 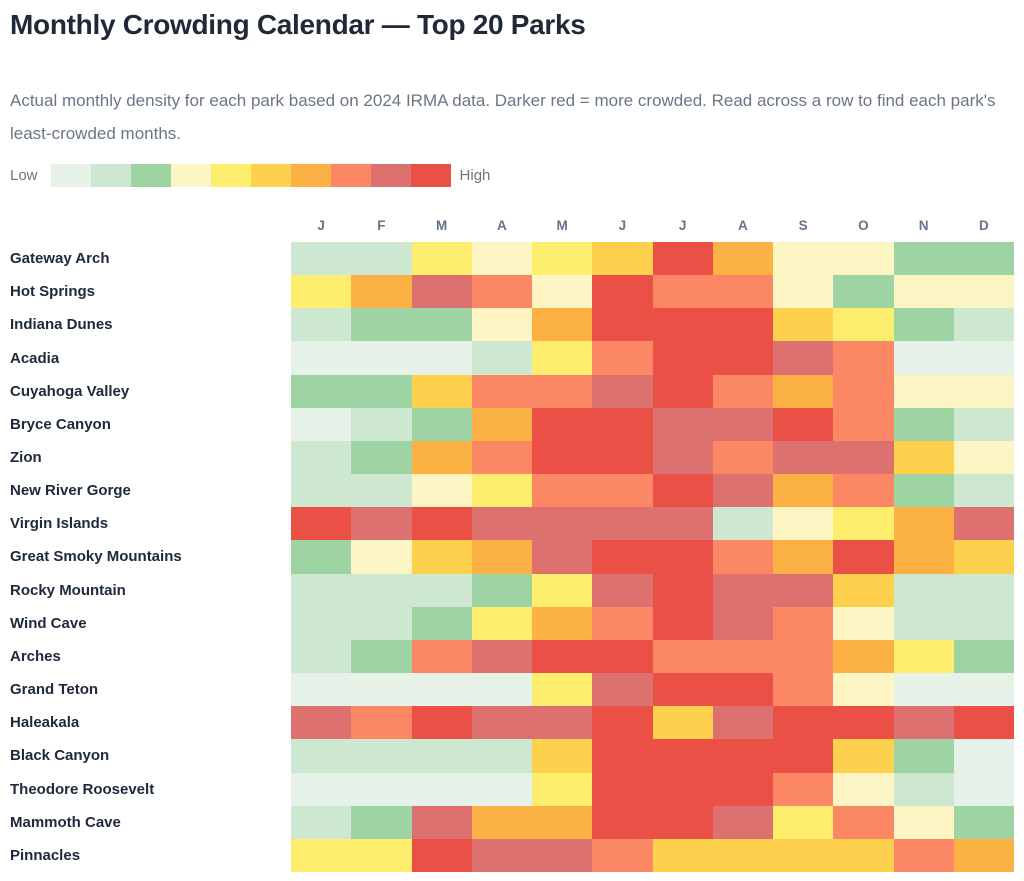 I want to click on park-label: Theodore Roosevelt, so click(x=82, y=789).